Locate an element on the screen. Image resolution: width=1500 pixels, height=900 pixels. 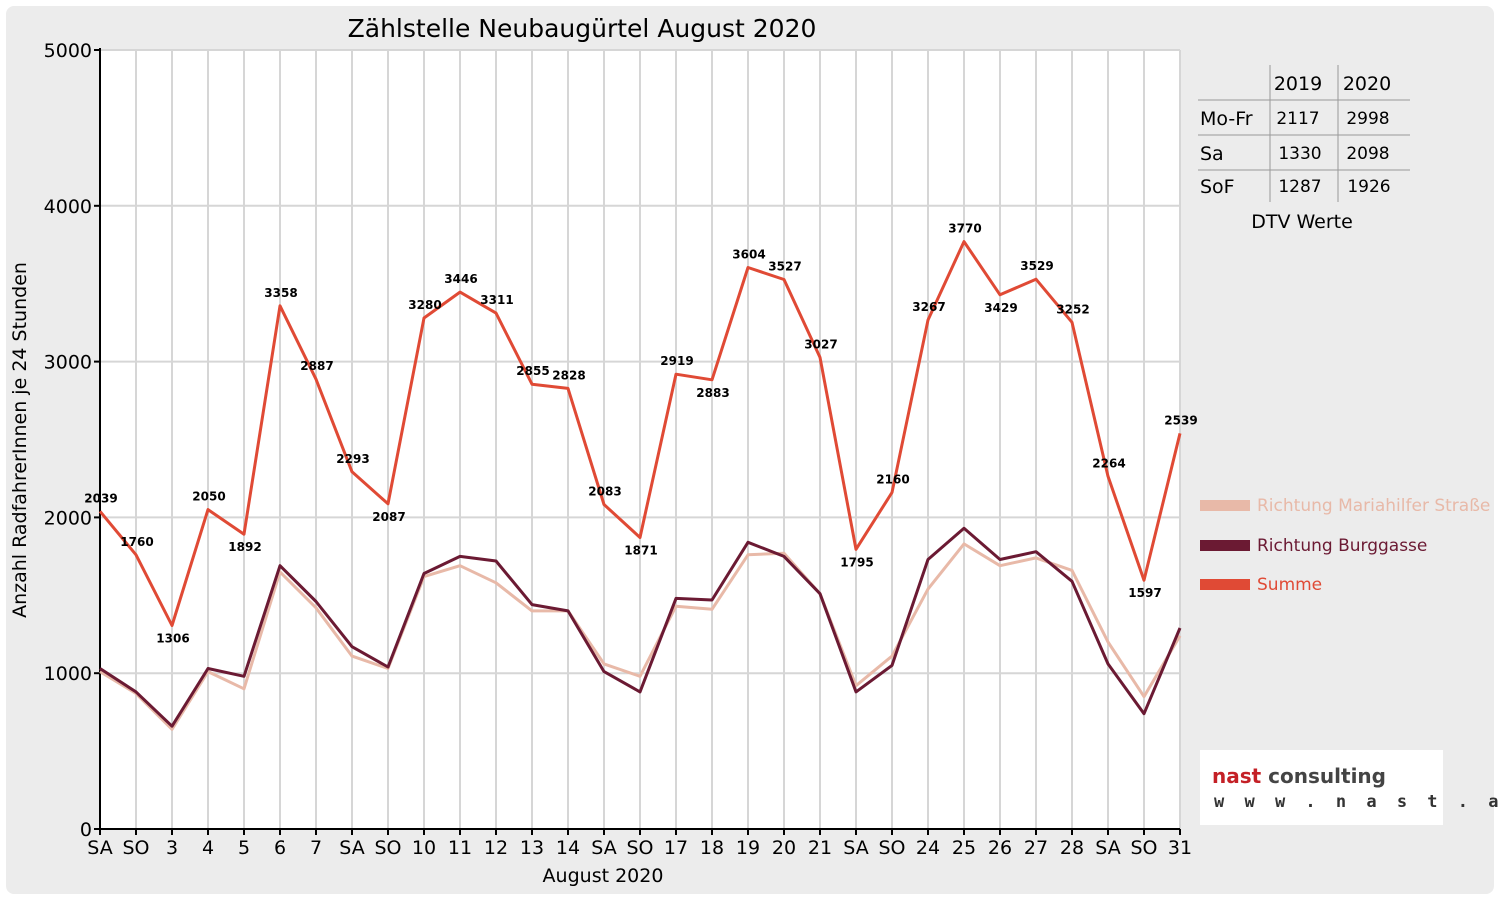
data-label: 2887 is located at coordinates (316, 366).